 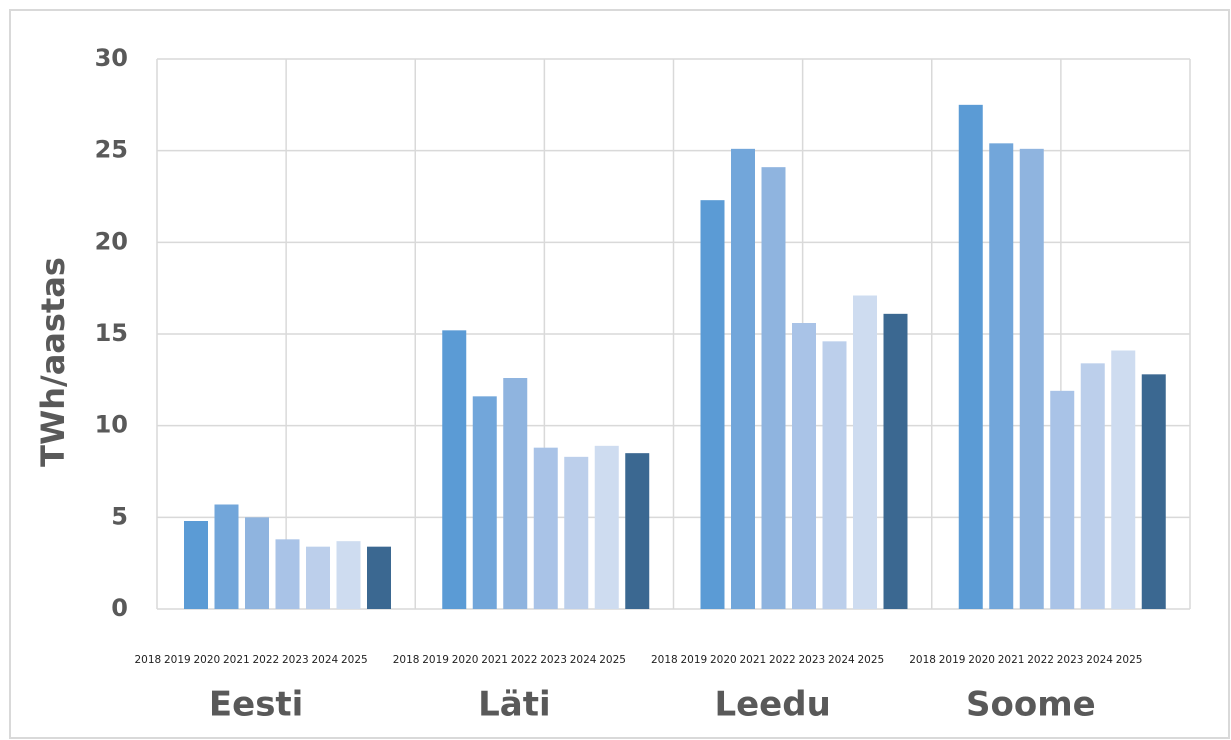 What do you see at coordinates (514, 705) in the screenshot?
I see `category-label: Läti` at bounding box center [514, 705].